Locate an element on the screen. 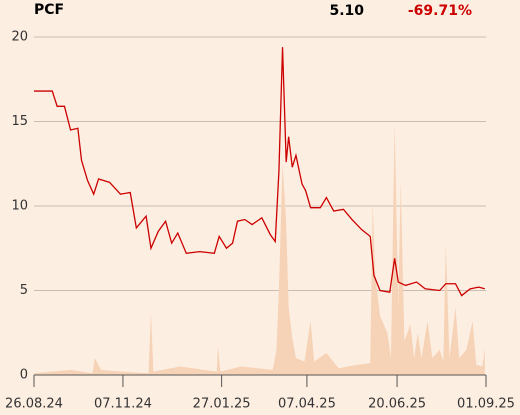 The height and width of the screenshot is (415, 520). y-tick-label: 5 is located at coordinates (24, 290).